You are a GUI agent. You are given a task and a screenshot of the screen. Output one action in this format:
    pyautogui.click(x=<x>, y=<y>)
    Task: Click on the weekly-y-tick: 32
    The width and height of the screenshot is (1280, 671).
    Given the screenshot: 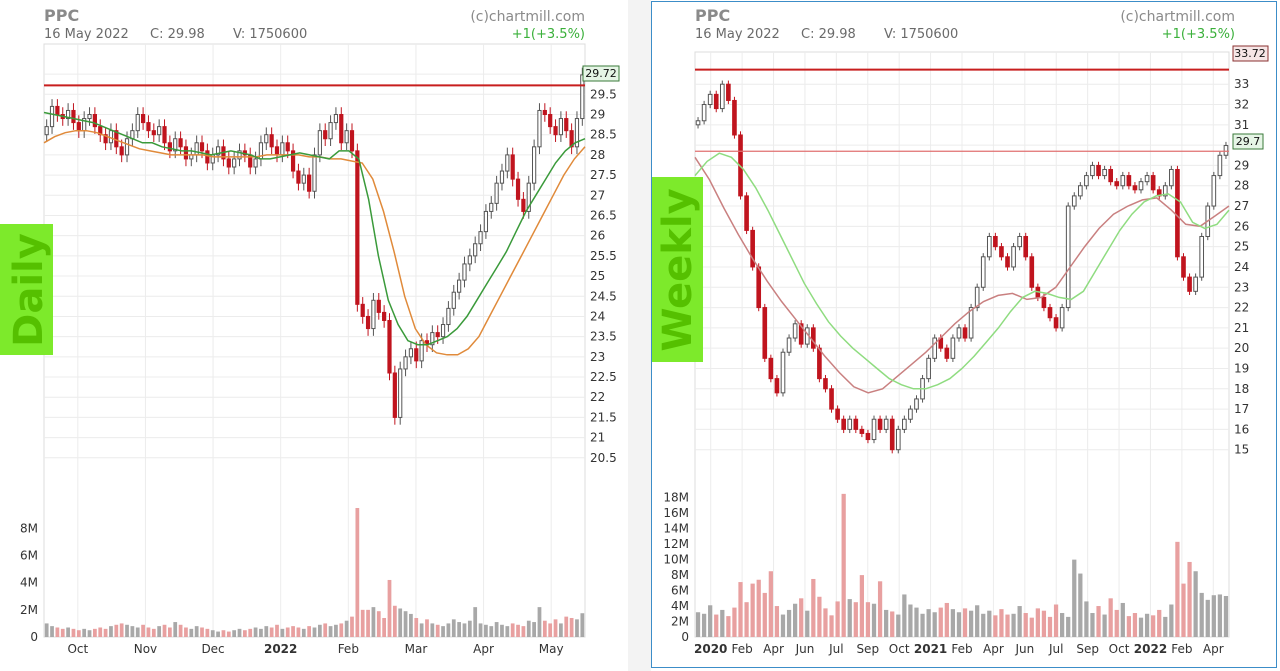 What is the action you would take?
    pyautogui.click(x=1241, y=105)
    